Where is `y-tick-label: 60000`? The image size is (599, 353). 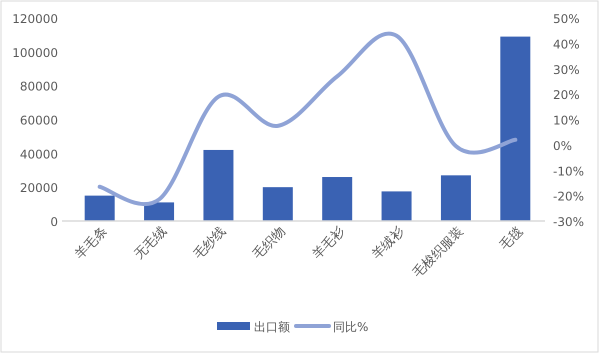
y-tick-label: 60000 is located at coordinates (39, 121).